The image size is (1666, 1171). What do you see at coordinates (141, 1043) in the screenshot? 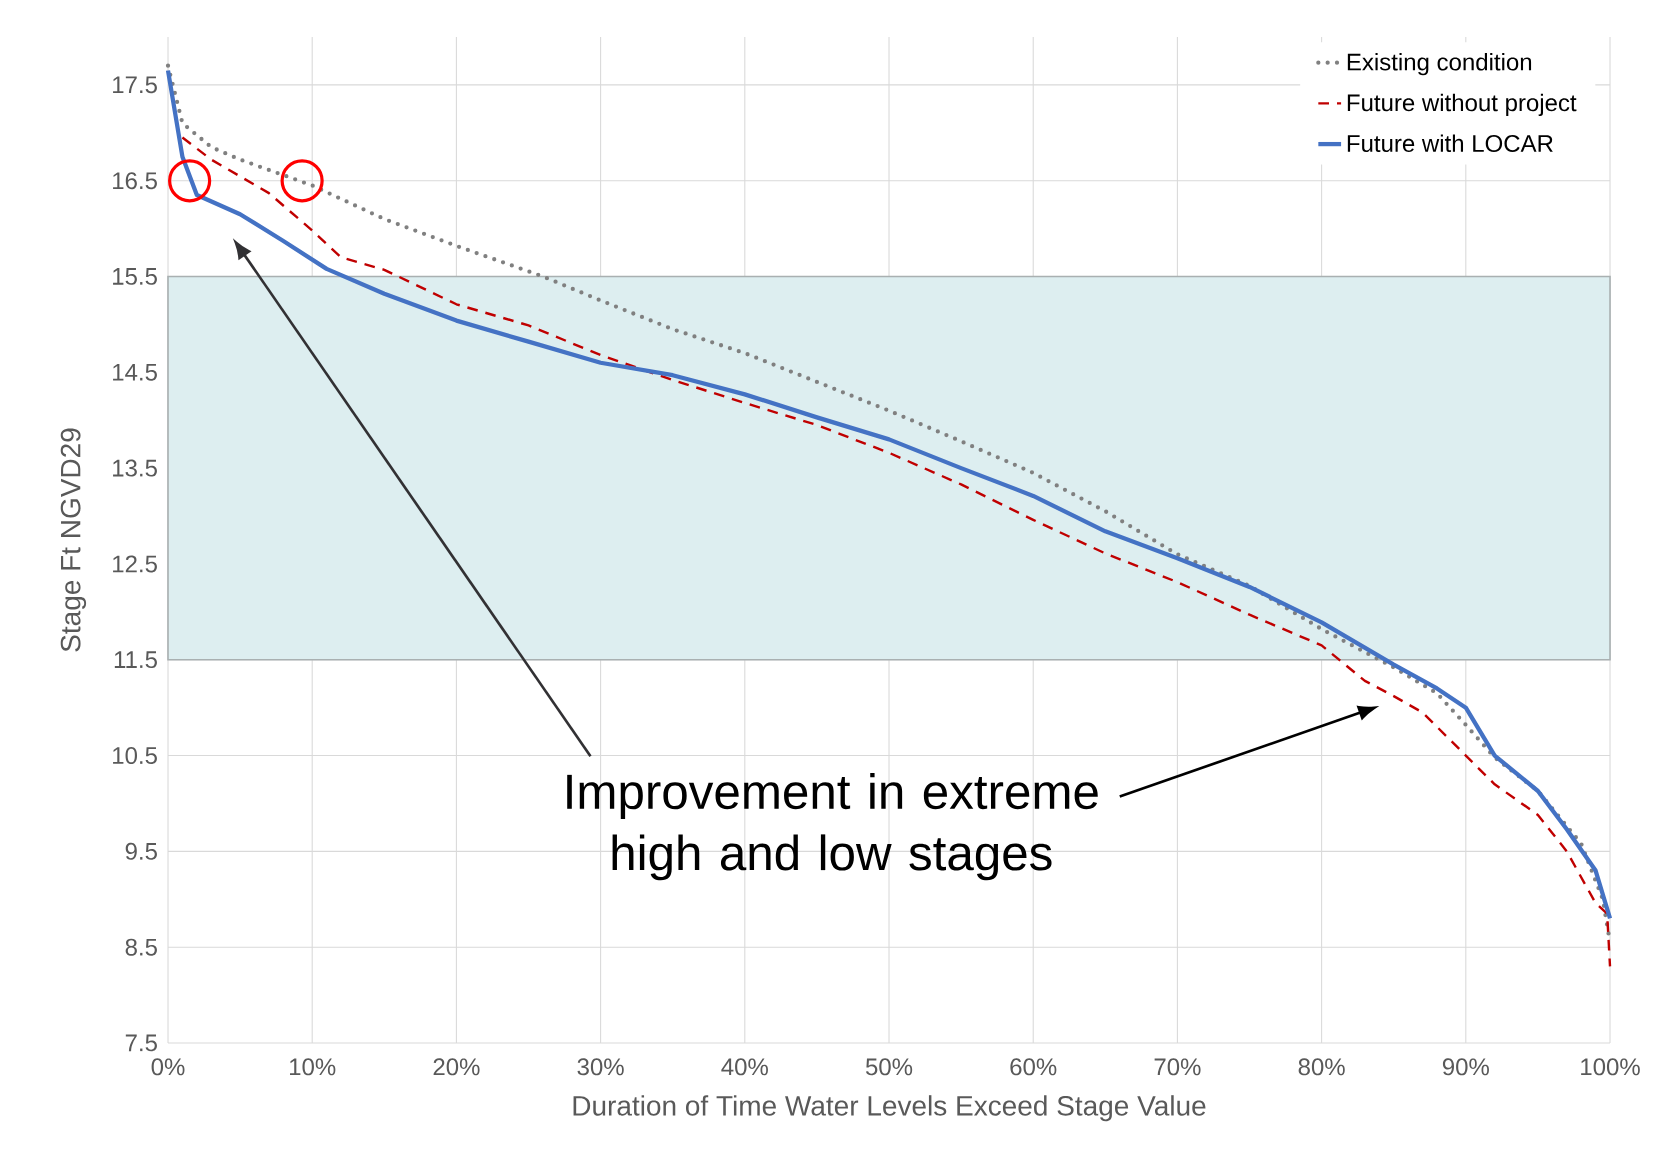
I see `y-tick-label: 7.5` at bounding box center [141, 1043].